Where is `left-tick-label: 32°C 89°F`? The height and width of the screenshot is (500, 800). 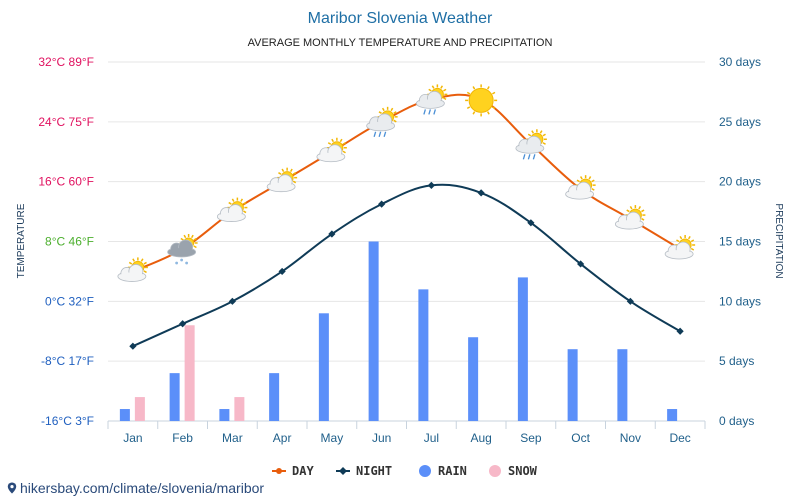 left-tick-label: 32°C 89°F is located at coordinates (66, 62).